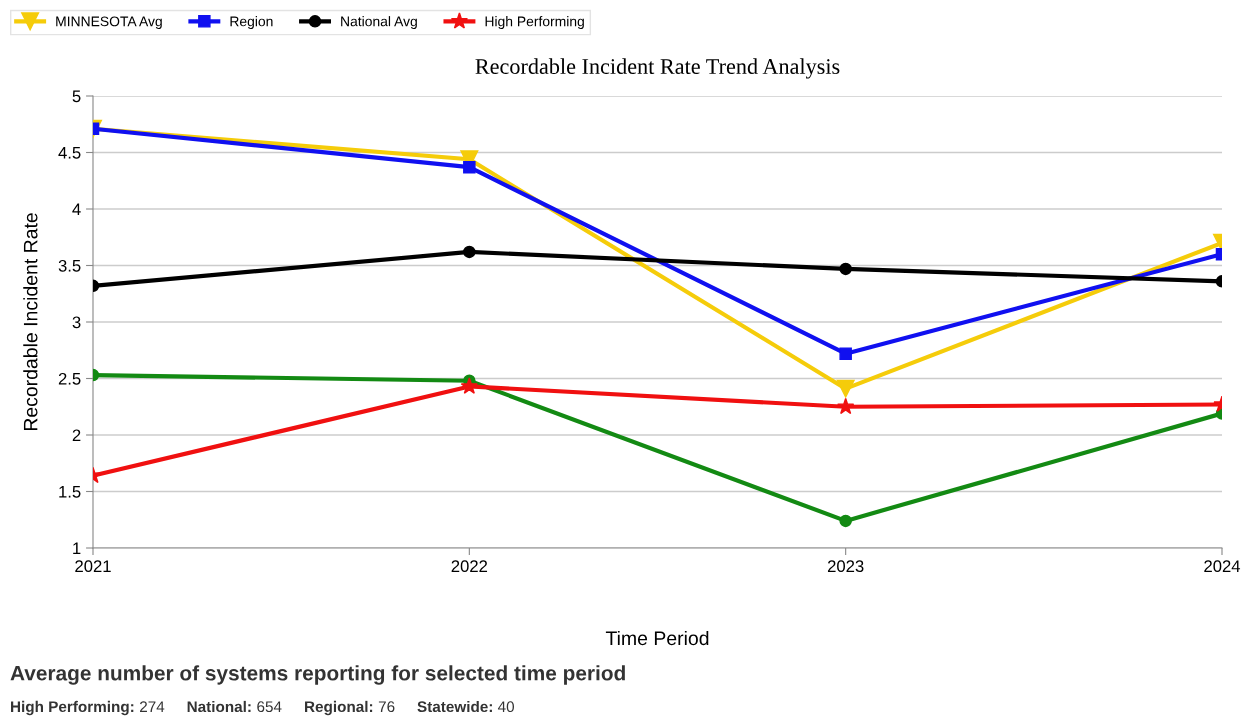 Image resolution: width=1245 pixels, height=719 pixels. Describe the element at coordinates (350, 708) in the screenshot. I see `text: Regional: 76` at that location.